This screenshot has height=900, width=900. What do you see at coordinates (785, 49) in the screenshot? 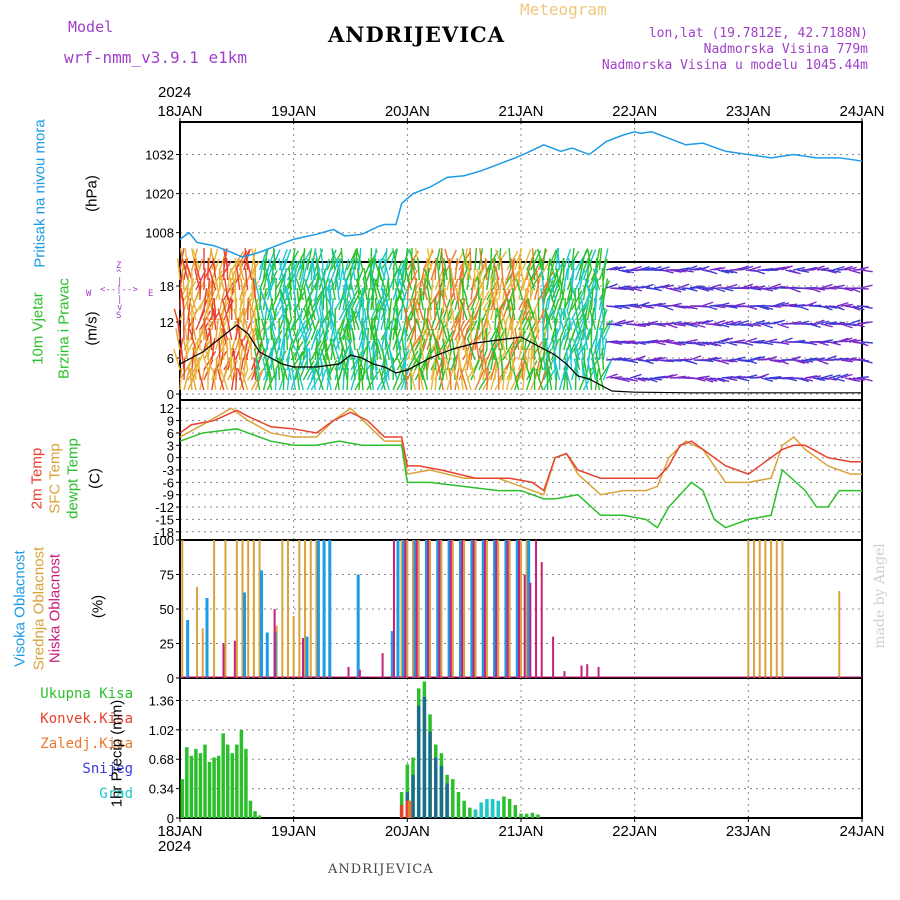
I see `elevation-label: Nadmorska Visina 779m` at bounding box center [785, 49].